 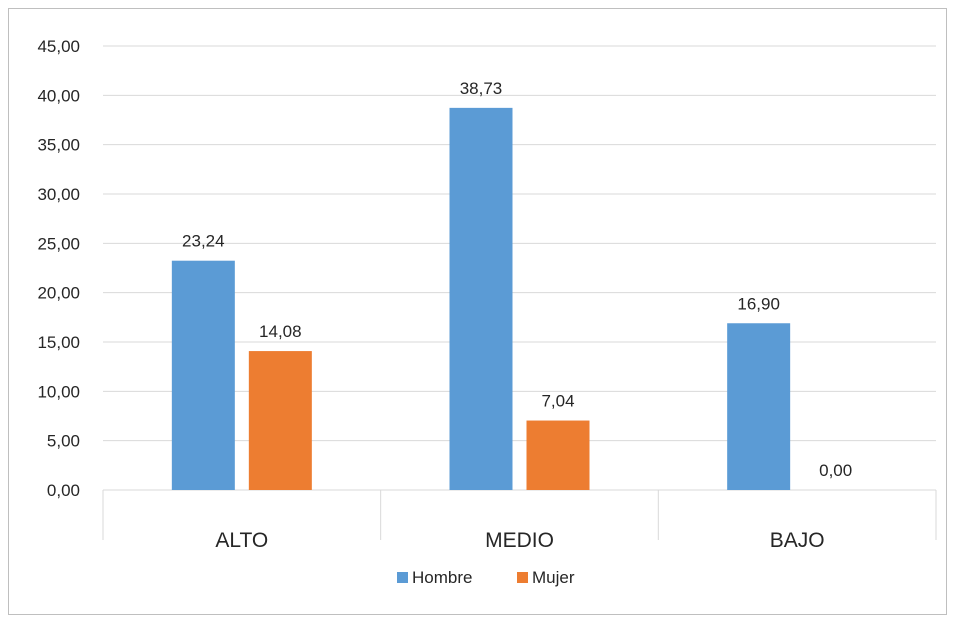 I want to click on legend-label: Hombre, so click(x=442, y=577).